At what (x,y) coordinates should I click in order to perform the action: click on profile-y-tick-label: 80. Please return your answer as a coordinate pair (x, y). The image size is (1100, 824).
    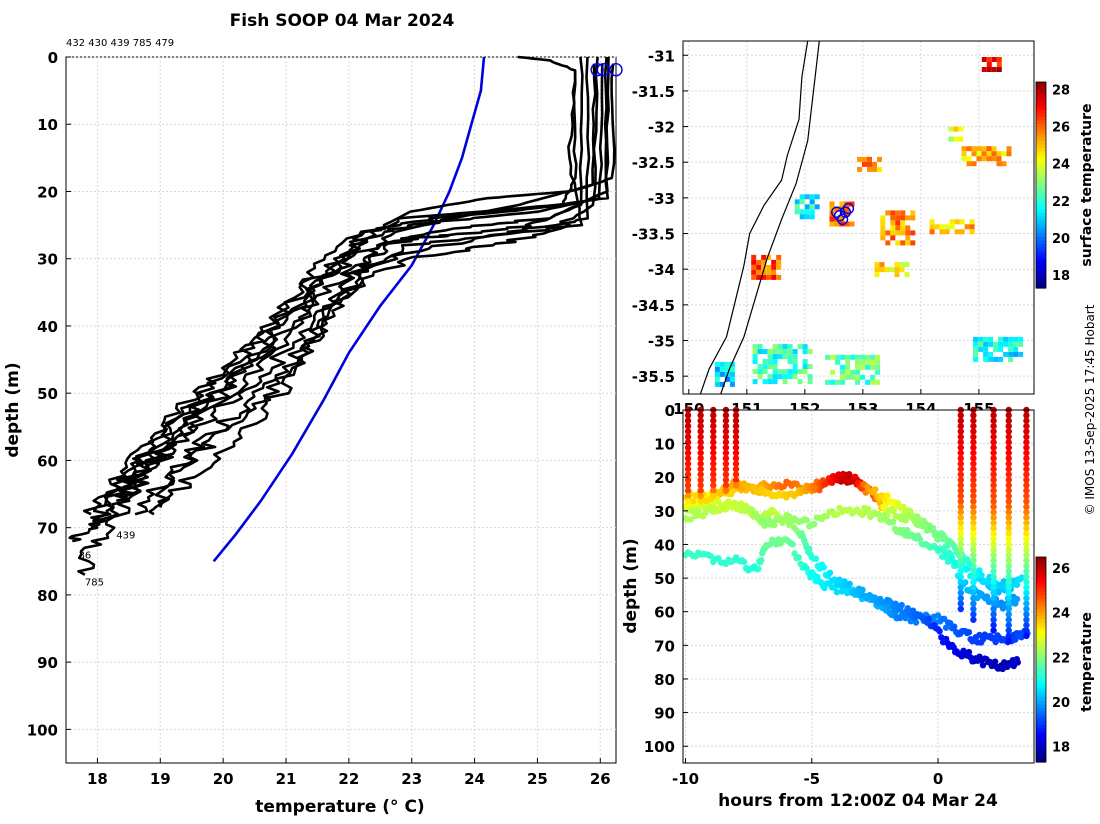
    Looking at the image, I should click on (47, 596).